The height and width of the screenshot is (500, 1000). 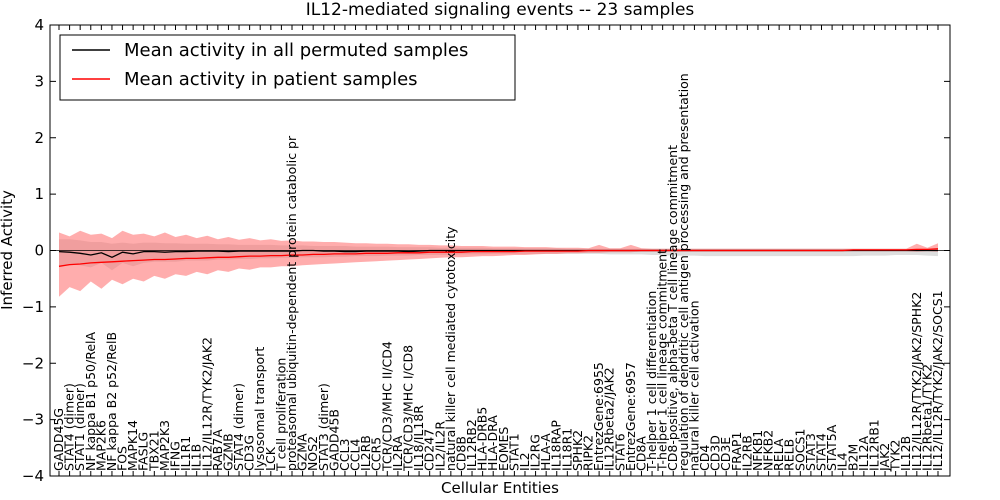 I want to click on entity-label: MAPK14, so click(x=132, y=445).